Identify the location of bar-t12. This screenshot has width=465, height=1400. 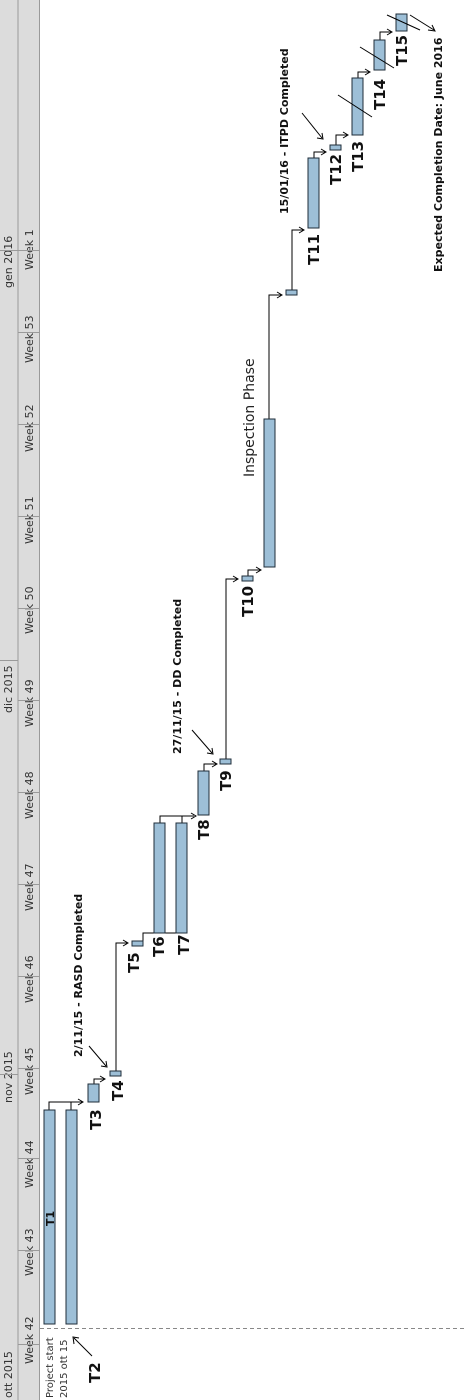
(335, 147).